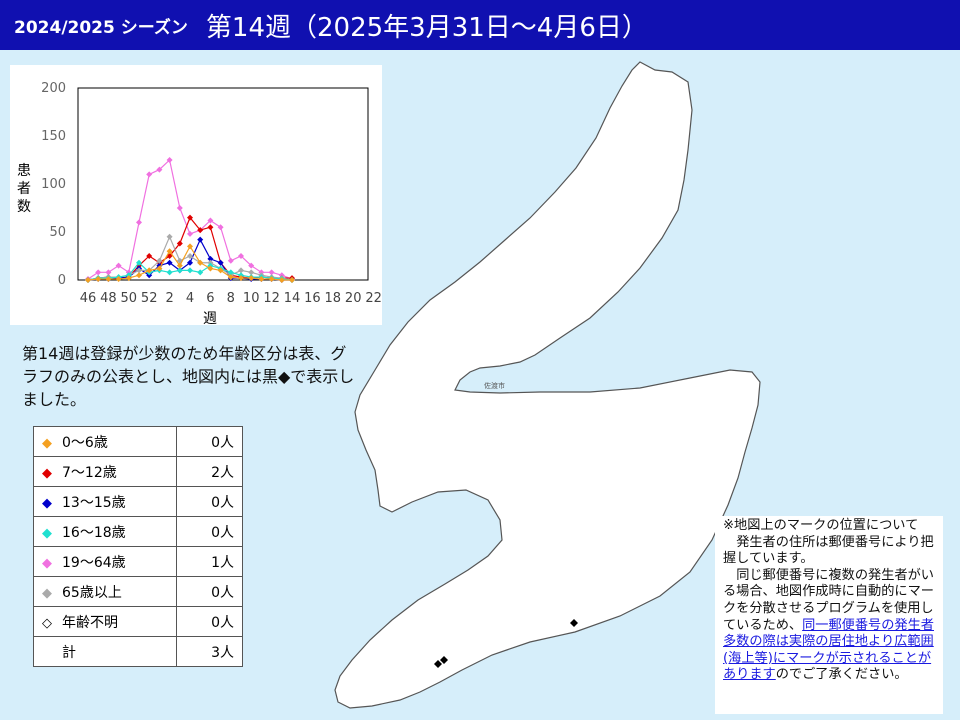 This screenshot has height=720, width=960. Describe the element at coordinates (90, 622) in the screenshot. I see `legend-label: 年齢不明` at that location.